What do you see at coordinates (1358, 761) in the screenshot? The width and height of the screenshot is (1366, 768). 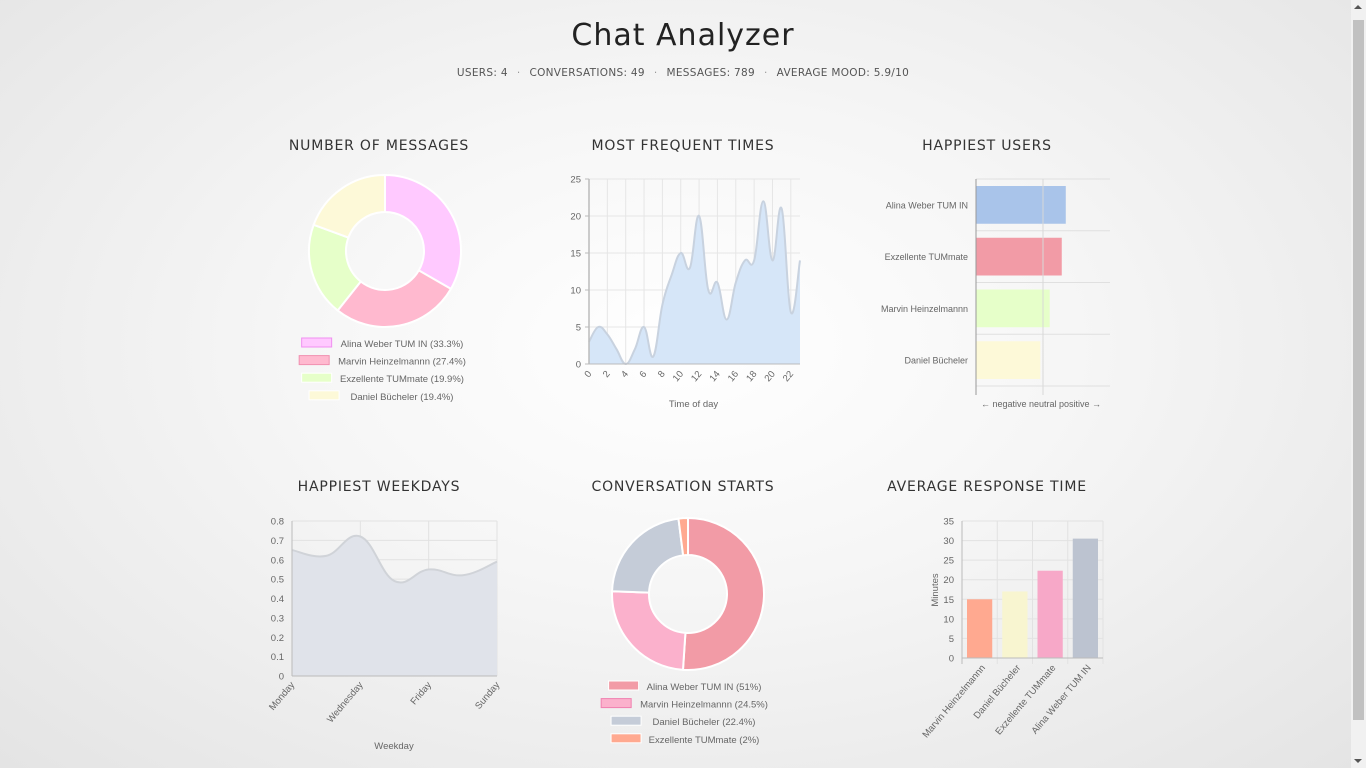 I see `scroll-down-arrow-icon` at bounding box center [1358, 761].